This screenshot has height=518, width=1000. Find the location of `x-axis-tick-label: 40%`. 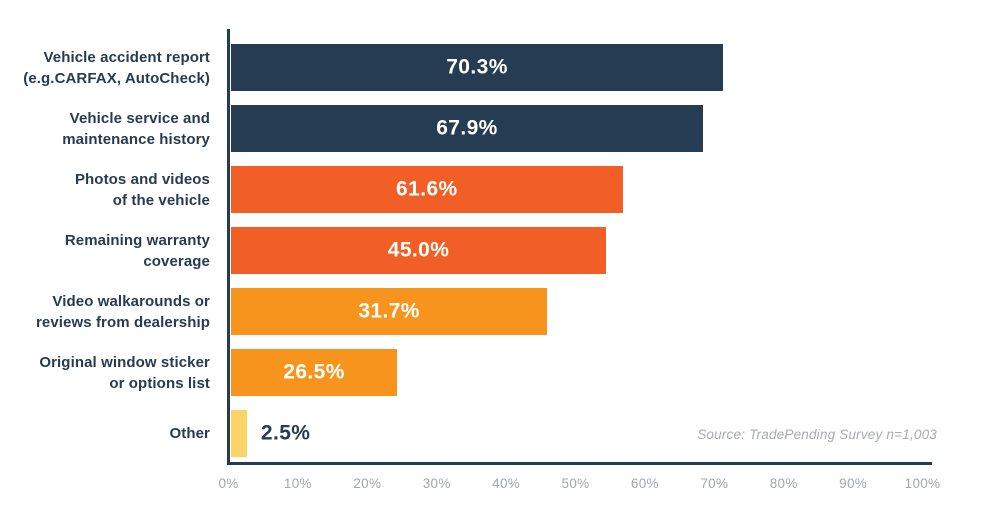

x-axis-tick-label: 40% is located at coordinates (506, 483).